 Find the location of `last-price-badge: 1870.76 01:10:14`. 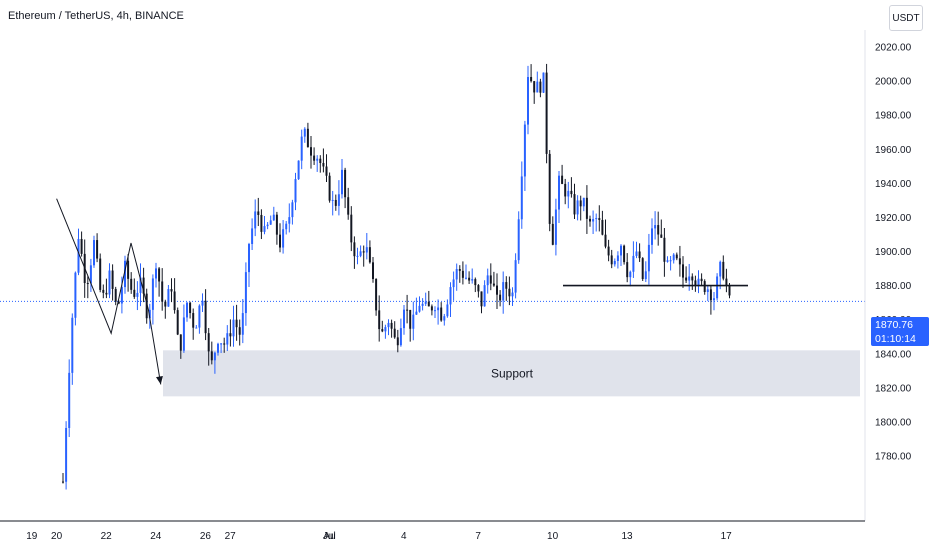

last-price-badge: 1870.76 01:10:14 is located at coordinates (900, 331).